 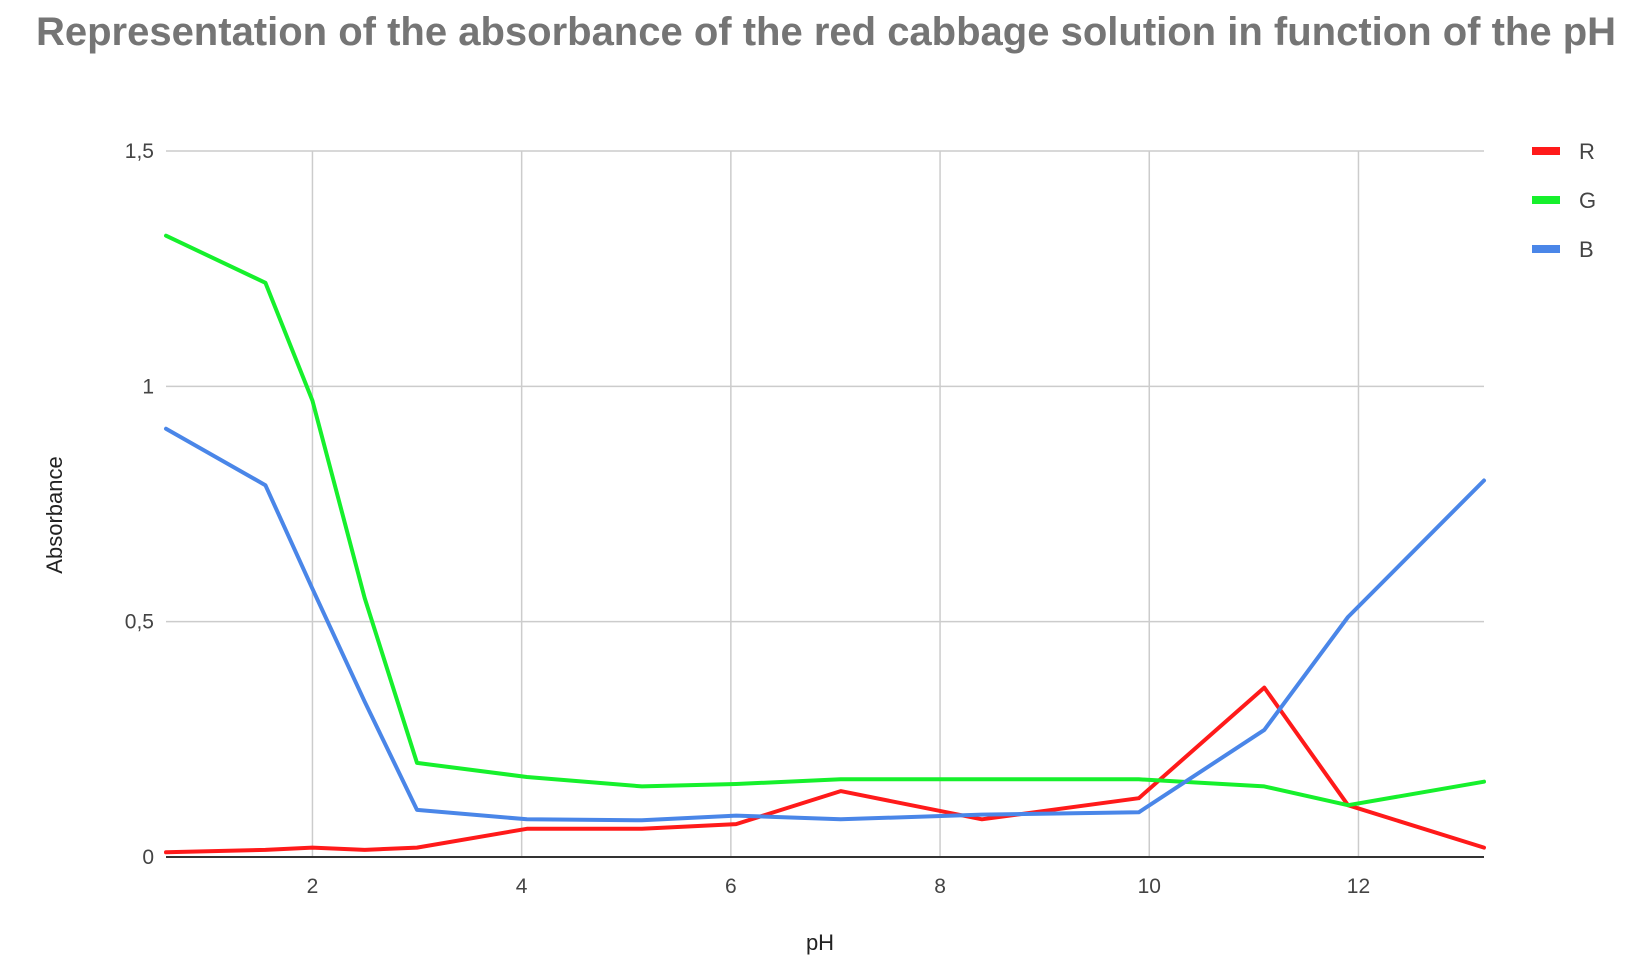 I want to click on x-tick-label: 4, so click(x=522, y=886).